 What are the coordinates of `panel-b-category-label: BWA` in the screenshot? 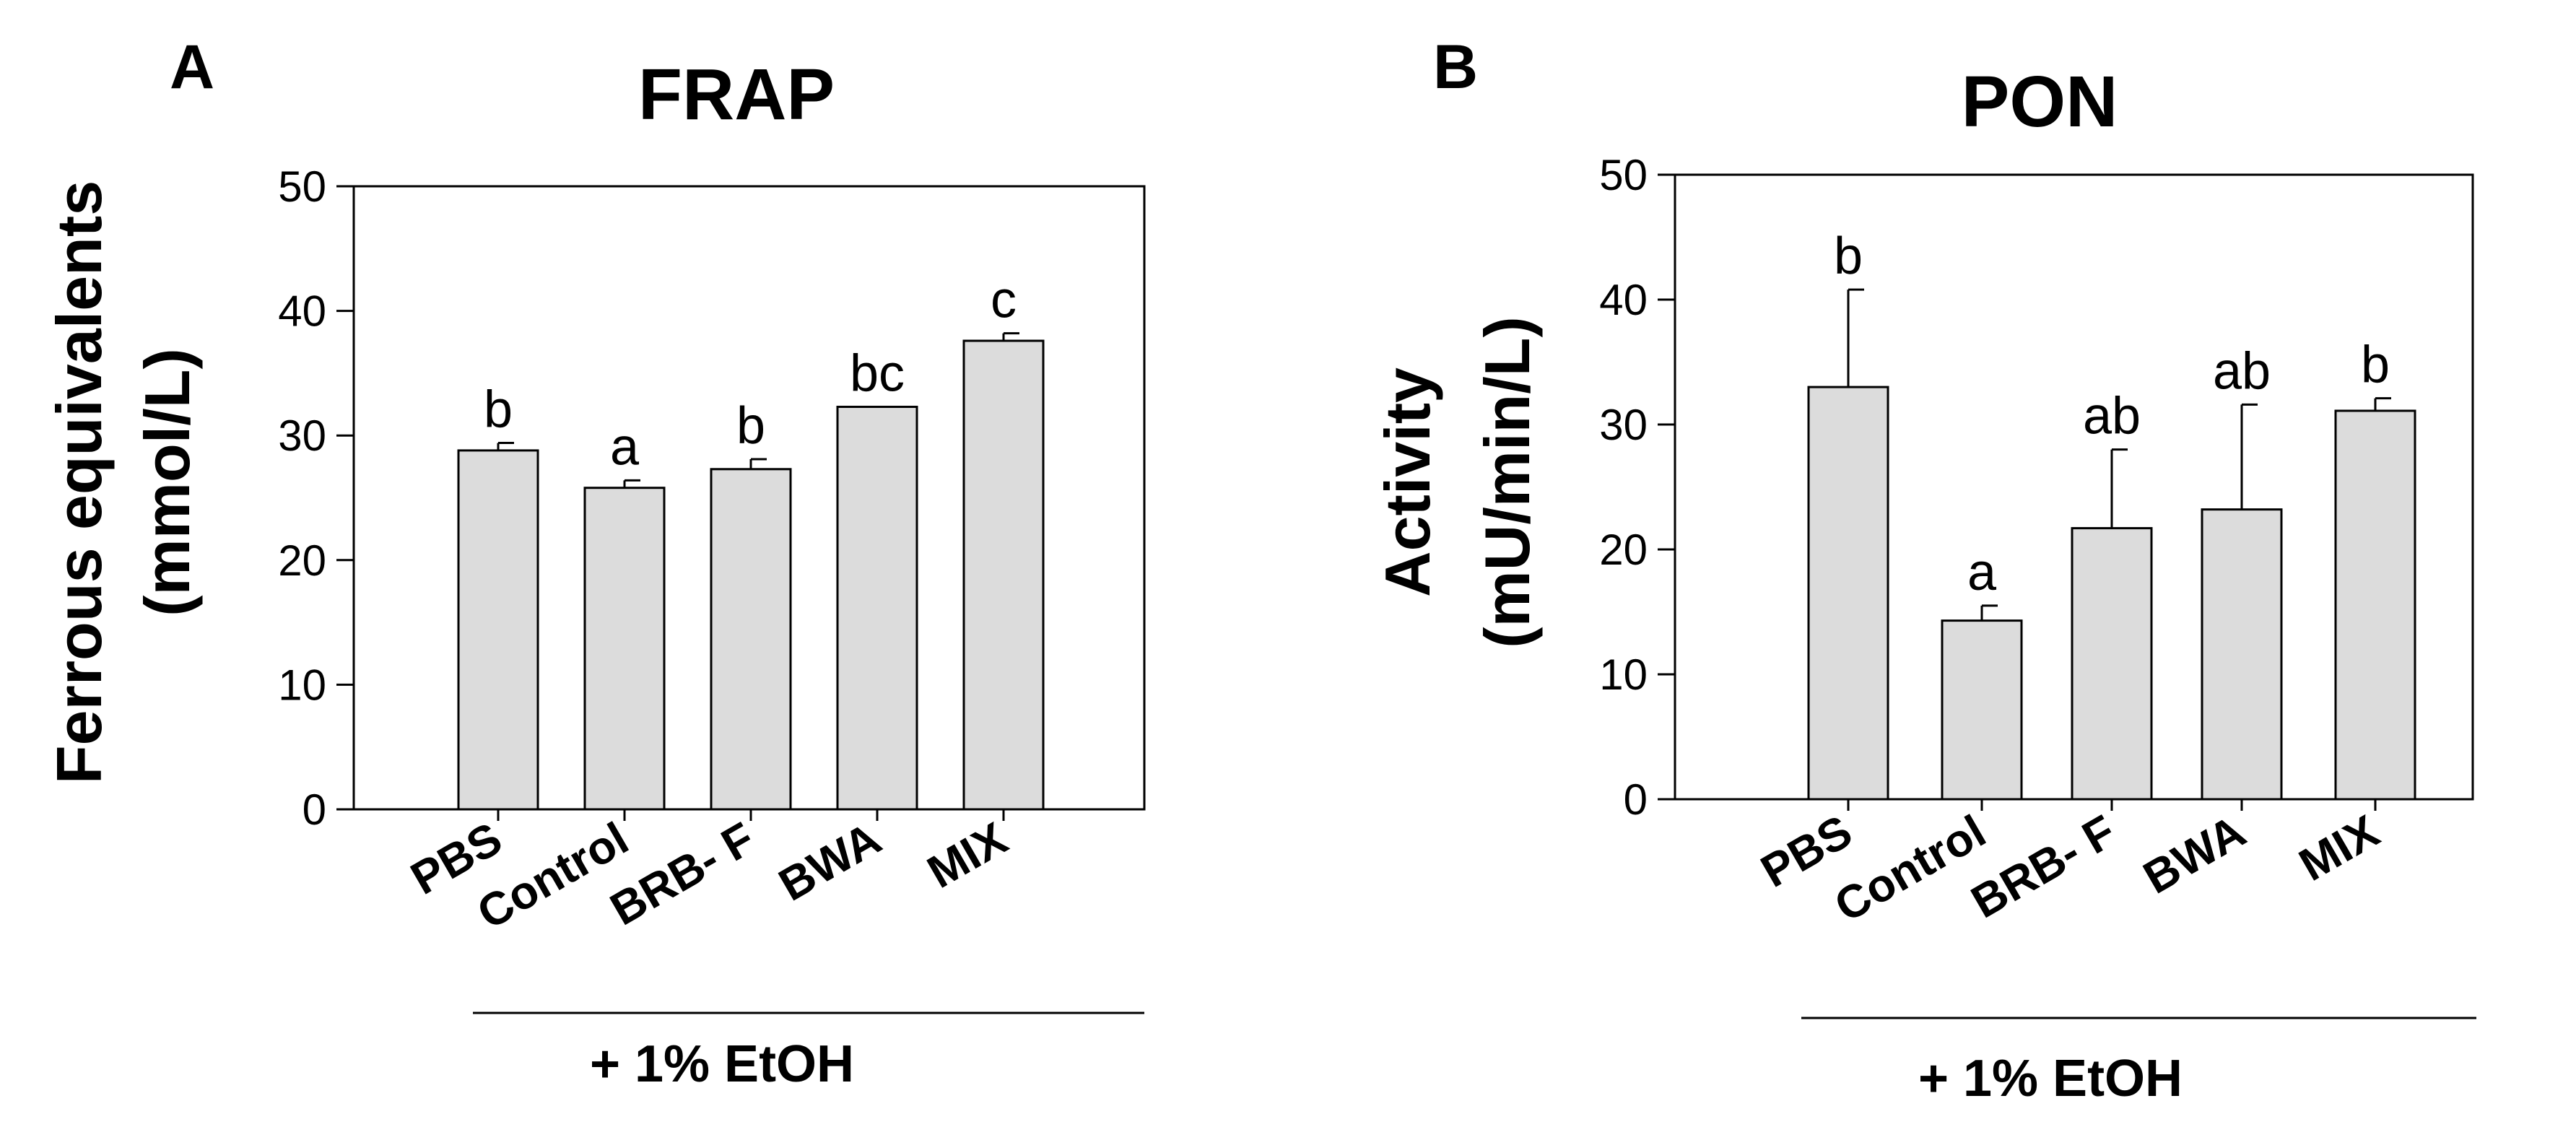 It's located at (2194, 854).